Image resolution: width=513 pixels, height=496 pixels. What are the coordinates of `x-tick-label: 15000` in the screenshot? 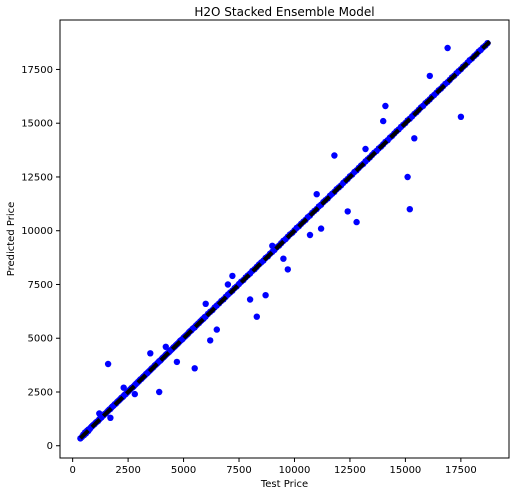 It's located at (405, 470).